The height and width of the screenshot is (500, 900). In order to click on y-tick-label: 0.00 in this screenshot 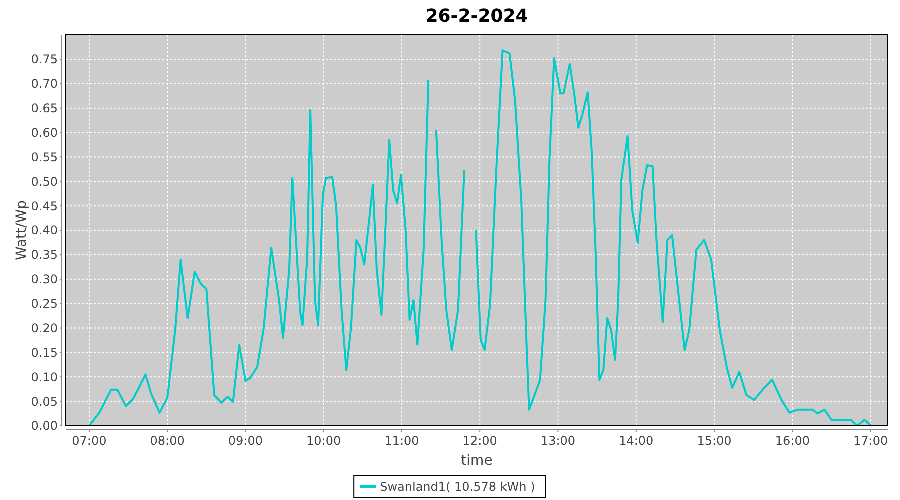, I will do `click(44, 426)`.